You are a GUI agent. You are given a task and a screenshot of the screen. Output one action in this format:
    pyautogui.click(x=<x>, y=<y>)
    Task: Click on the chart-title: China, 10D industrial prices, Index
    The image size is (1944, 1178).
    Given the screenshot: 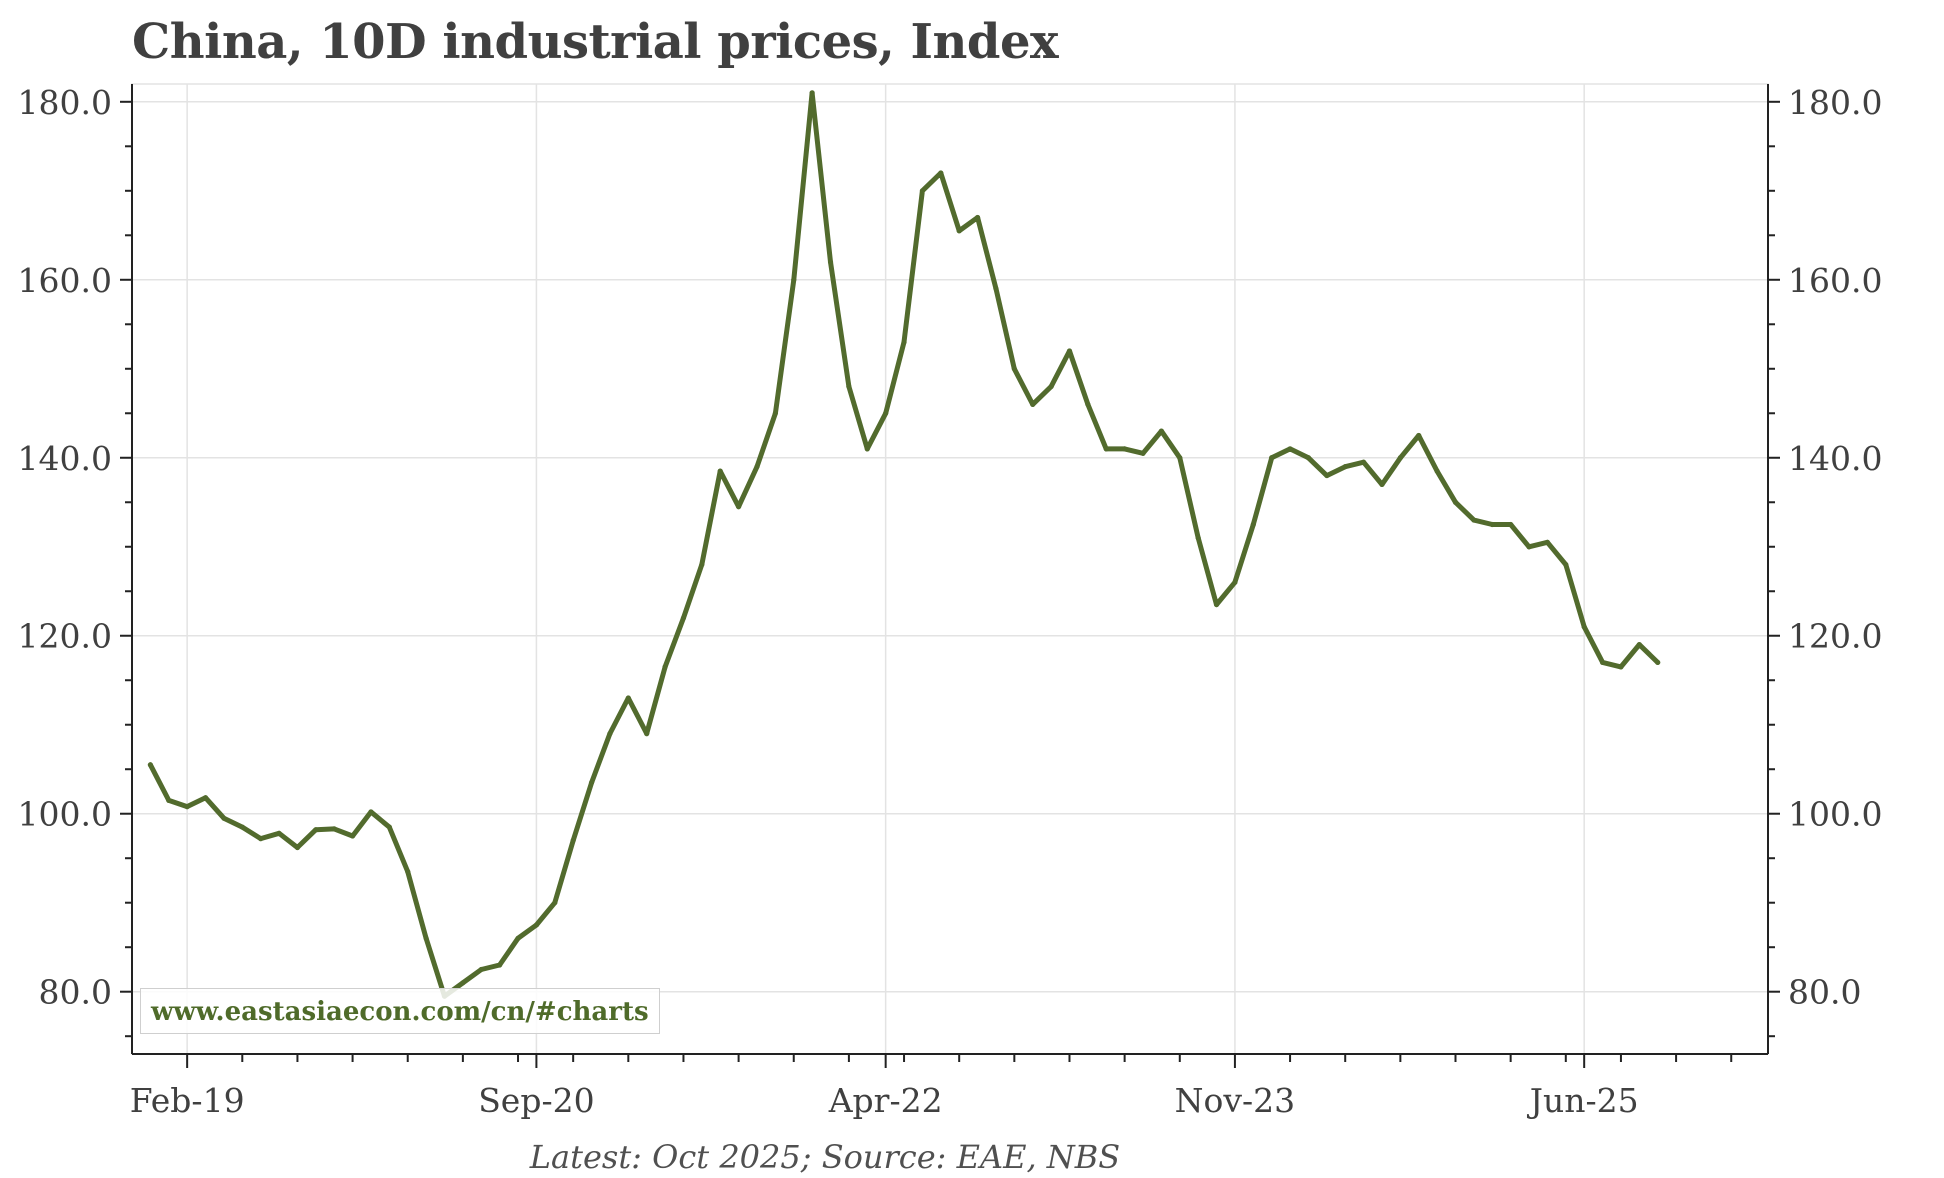 What is the action you would take?
    pyautogui.click(x=595, y=42)
    